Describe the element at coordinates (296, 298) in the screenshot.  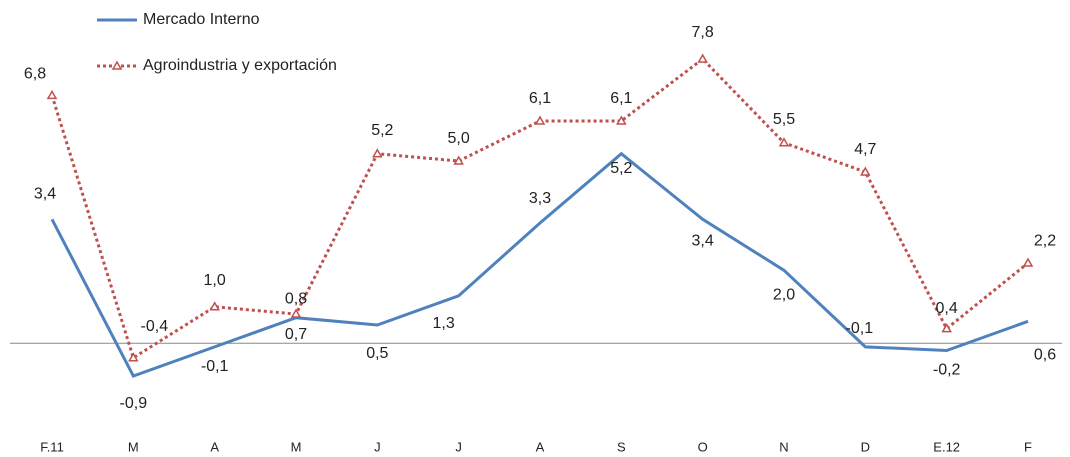
I see `data-label: 0,8` at that location.